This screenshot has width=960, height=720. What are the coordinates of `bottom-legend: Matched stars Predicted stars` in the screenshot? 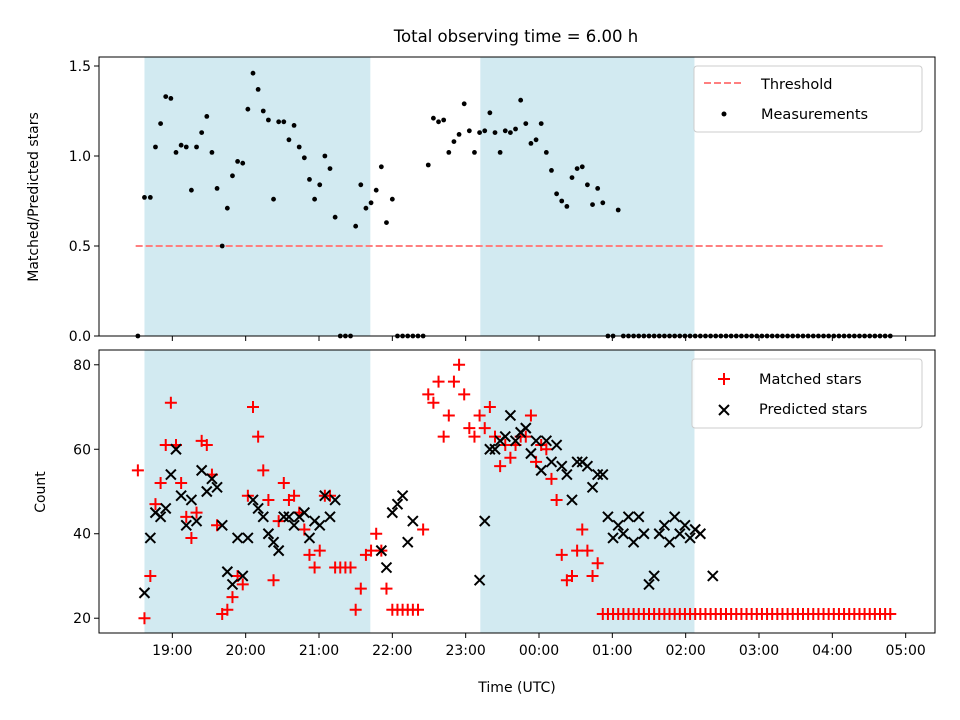 It's located at (807, 393).